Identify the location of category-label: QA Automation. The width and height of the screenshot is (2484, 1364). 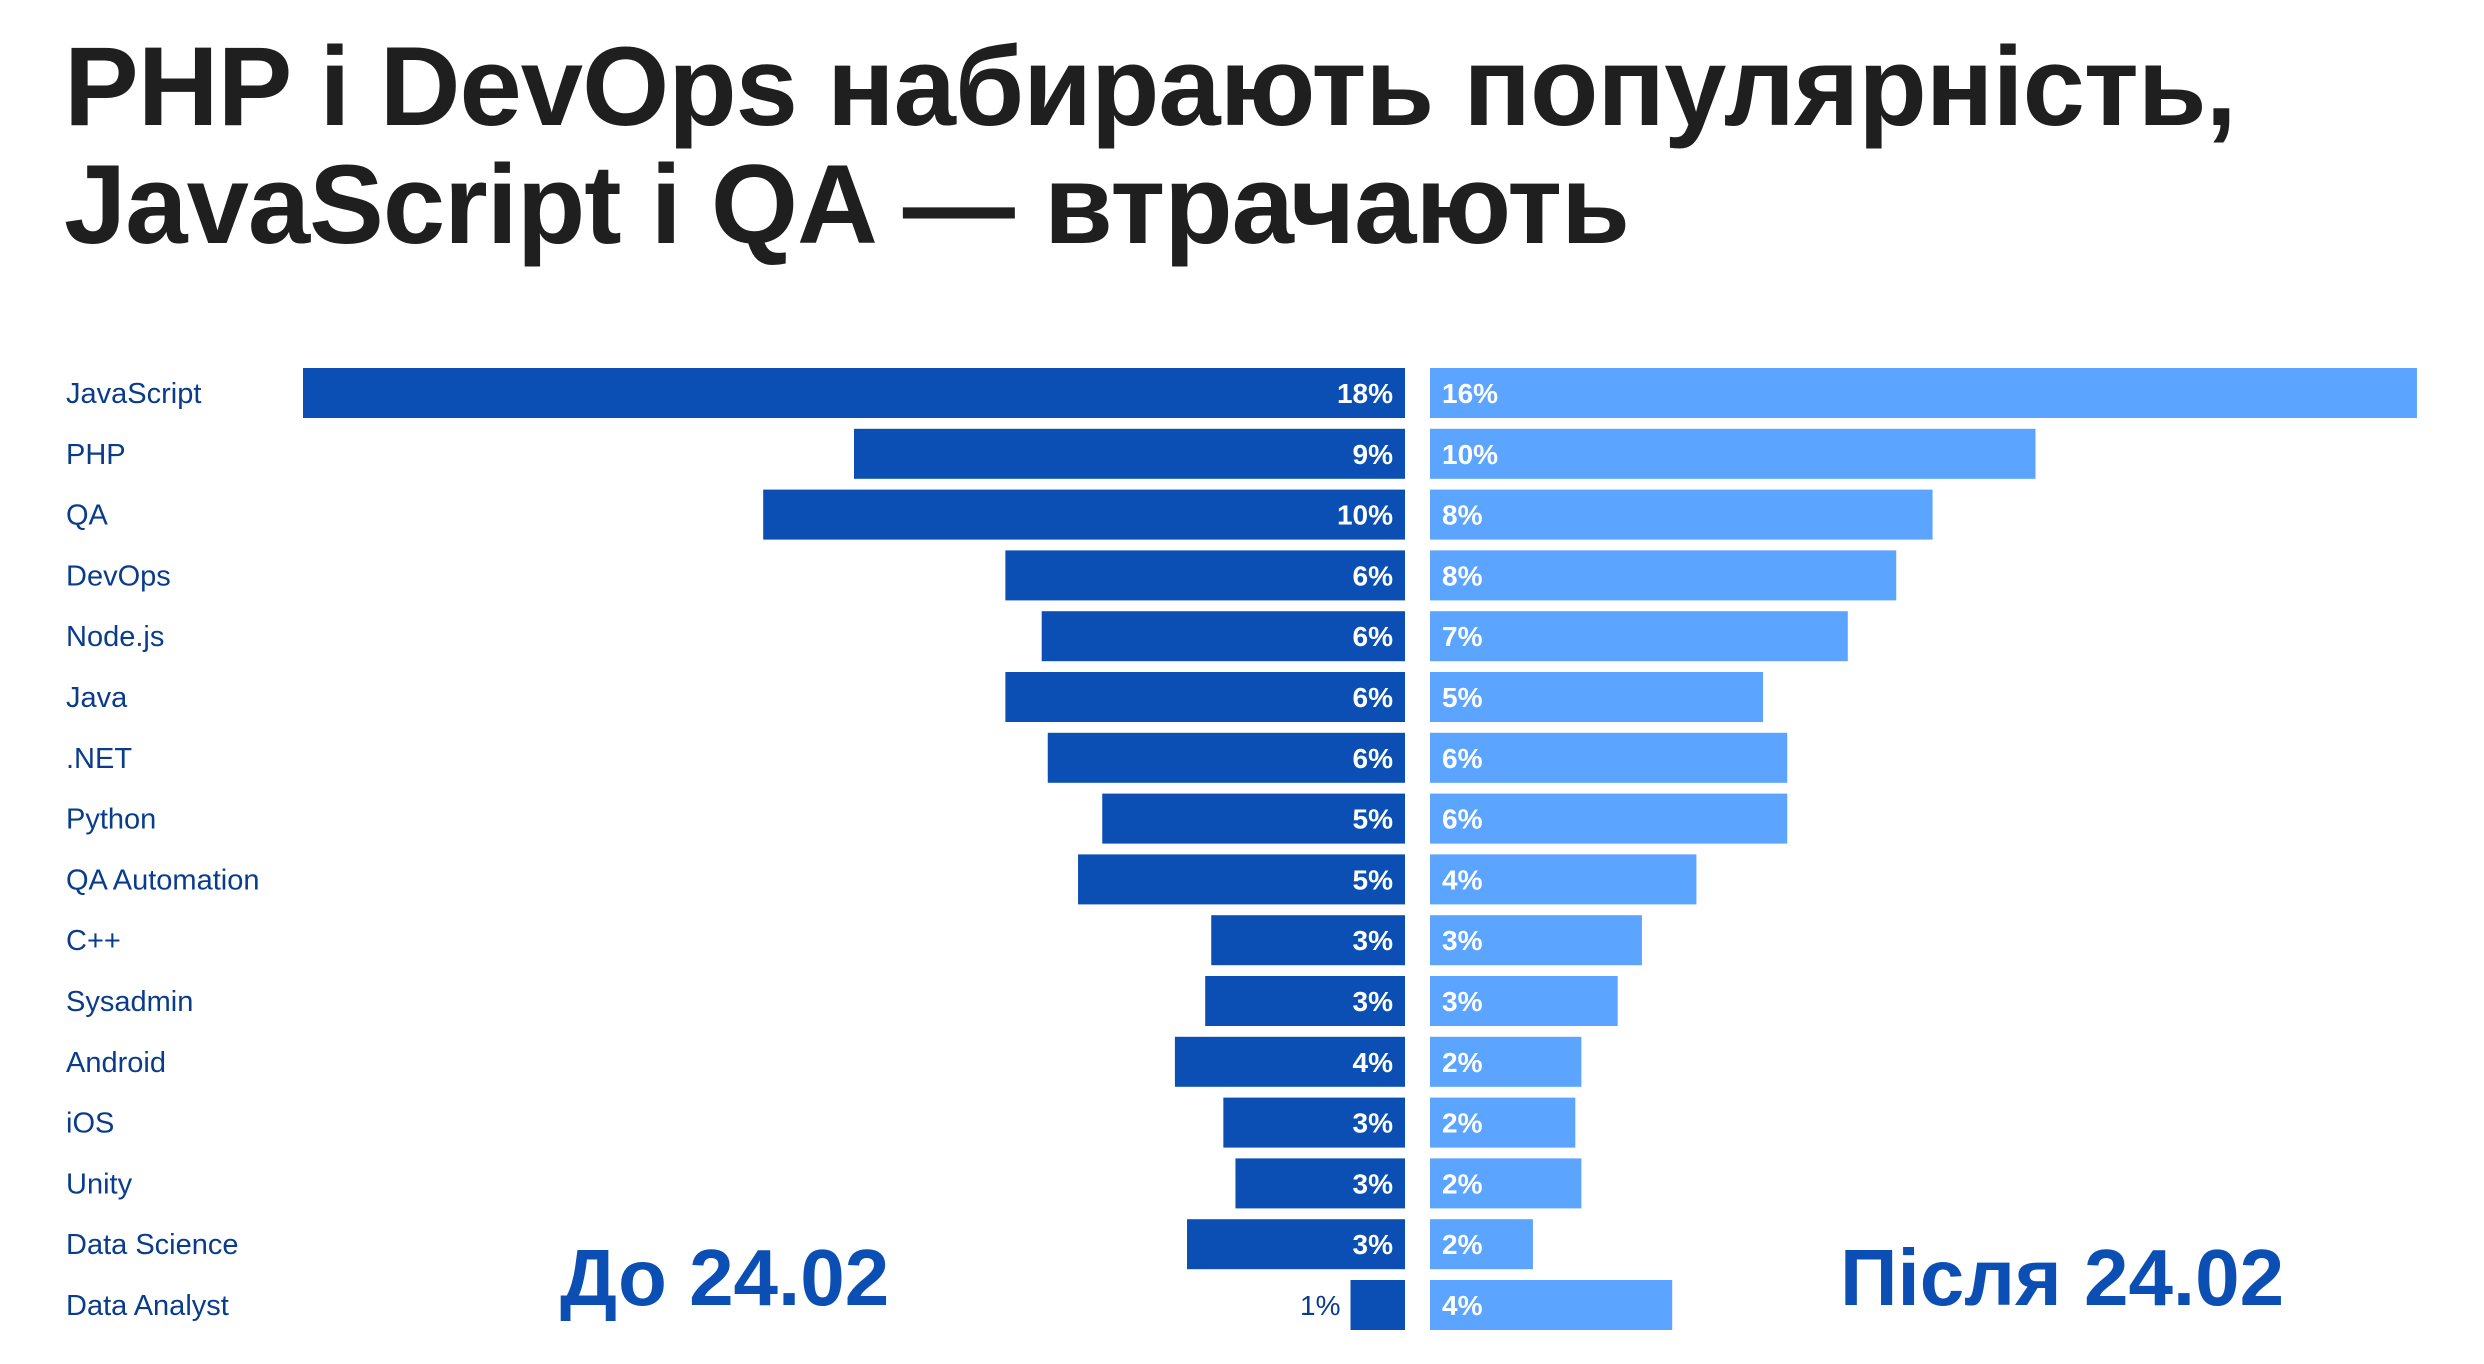
(162, 880).